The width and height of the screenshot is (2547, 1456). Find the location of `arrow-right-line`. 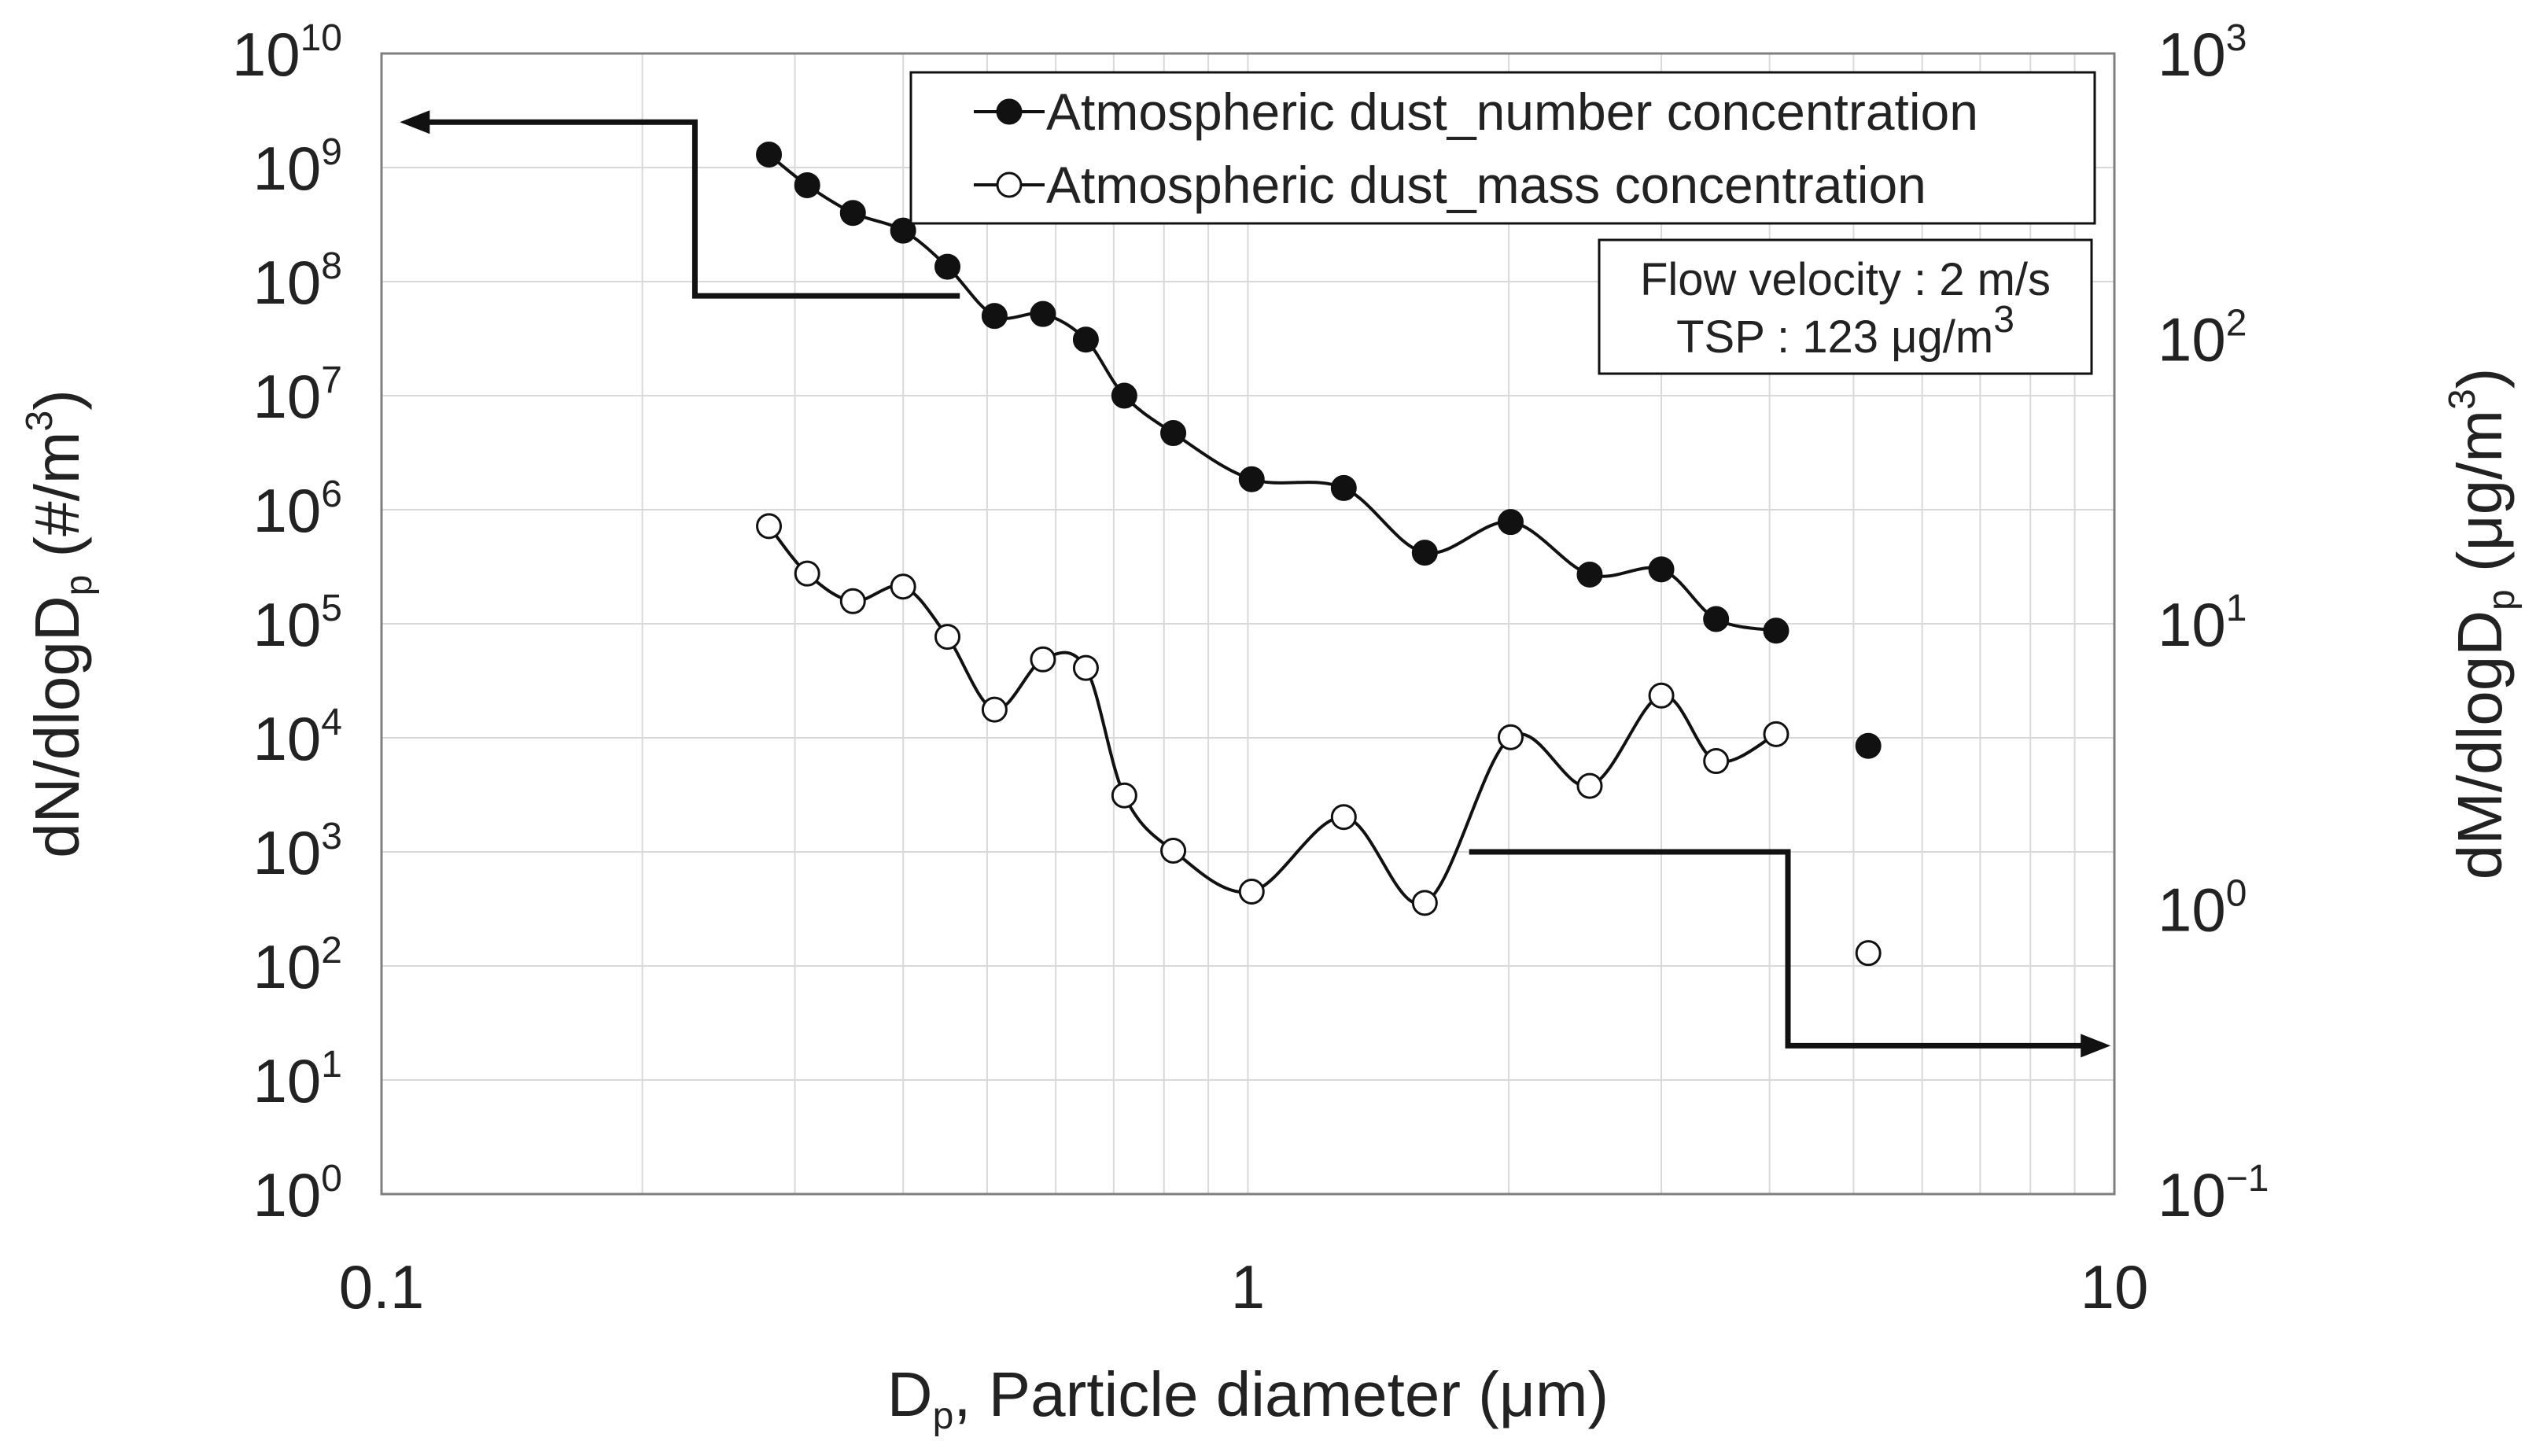

arrow-right-line is located at coordinates (1777, 949).